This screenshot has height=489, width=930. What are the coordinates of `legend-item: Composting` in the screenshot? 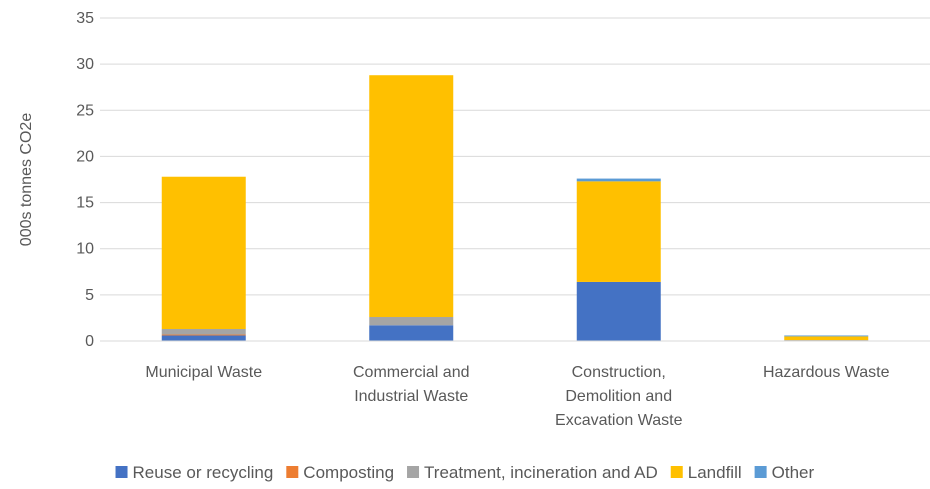 It's located at (340, 472).